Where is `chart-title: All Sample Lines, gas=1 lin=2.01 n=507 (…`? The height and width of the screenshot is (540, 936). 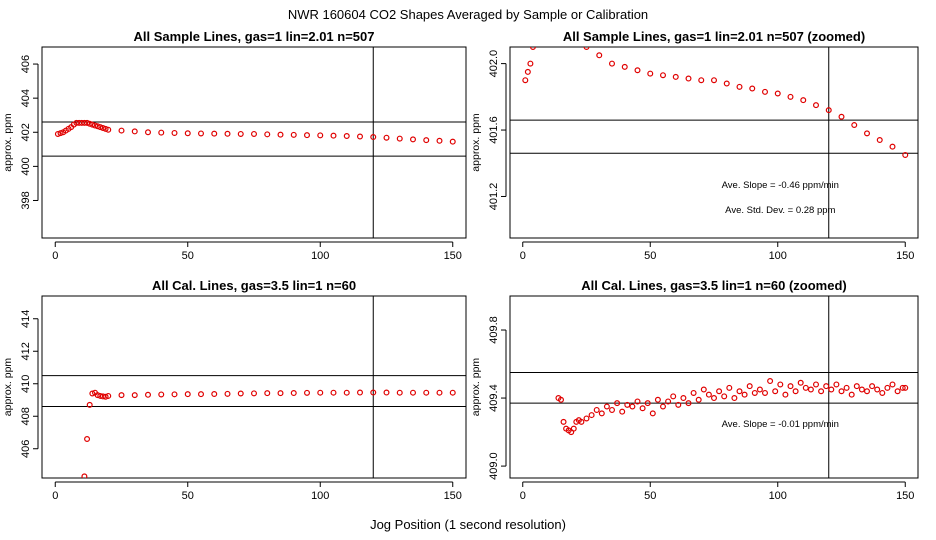
chart-title: All Sample Lines, gas=1 lin=2.01 n=507 (… is located at coordinates (714, 36).